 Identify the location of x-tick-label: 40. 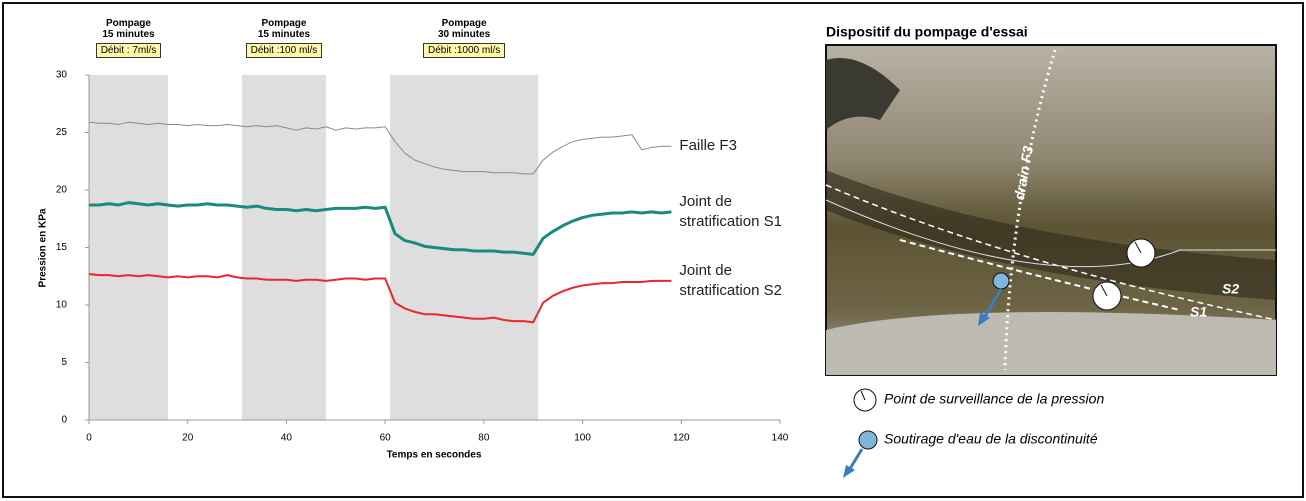
(287, 438).